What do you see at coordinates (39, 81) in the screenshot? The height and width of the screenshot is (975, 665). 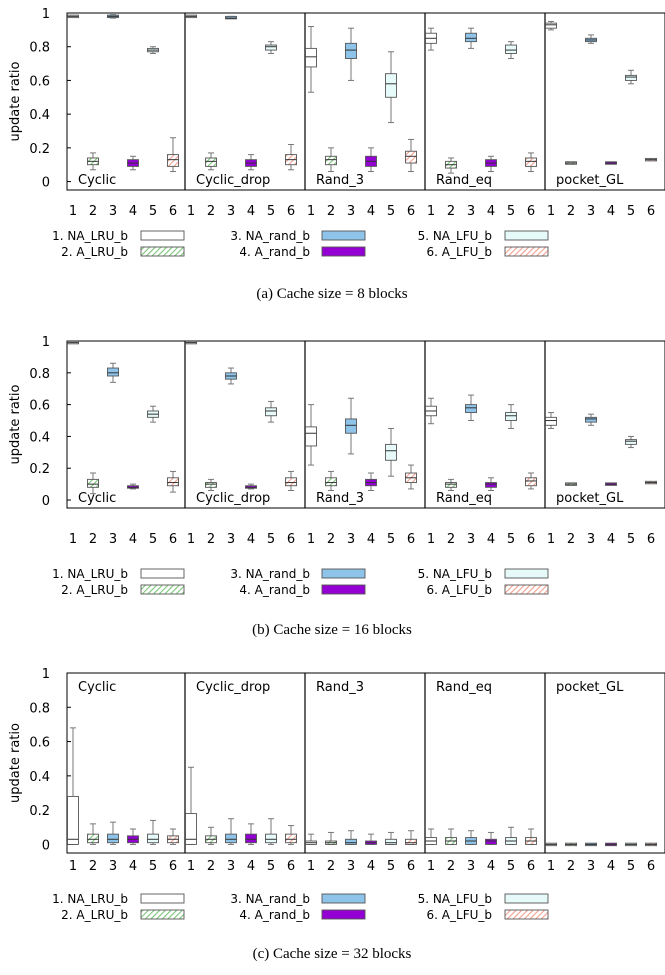 I see `y-tick-label: 0.6` at bounding box center [39, 81].